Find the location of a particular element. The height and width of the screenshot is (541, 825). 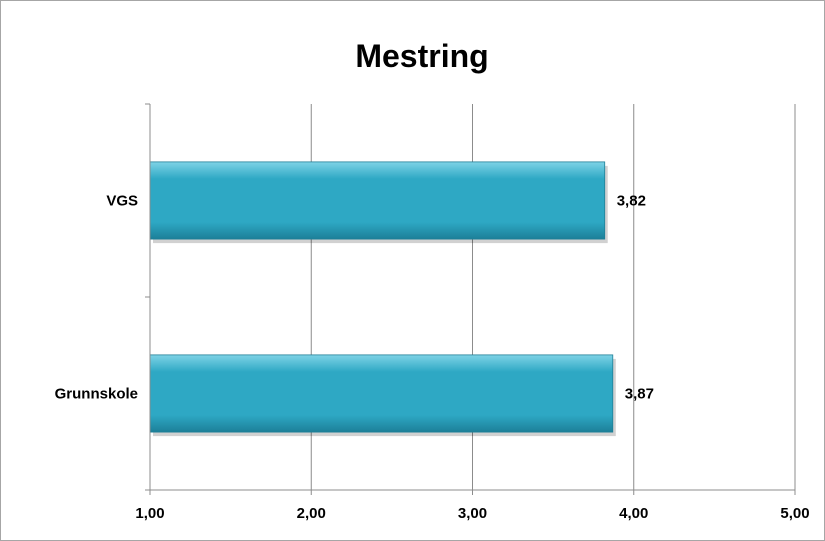

data-label: 3,87 is located at coordinates (639, 394).